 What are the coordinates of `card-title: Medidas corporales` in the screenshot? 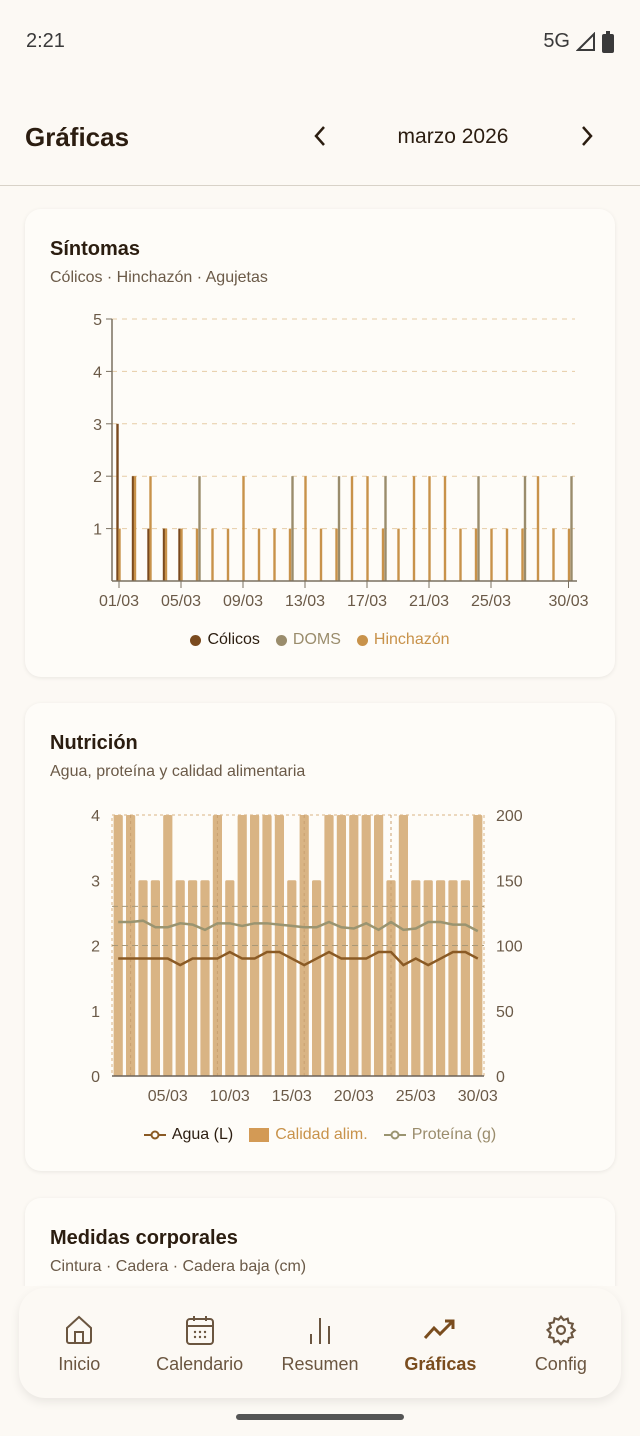 It's located at (144, 1238).